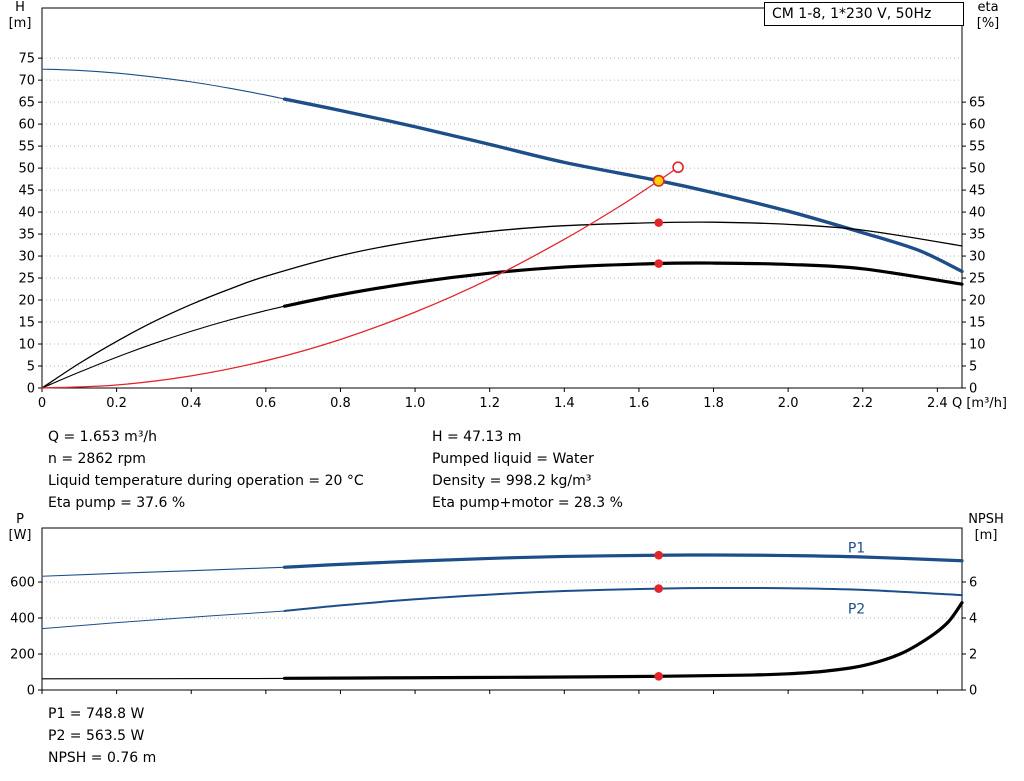  I want to click on p2-lead, so click(163, 620).